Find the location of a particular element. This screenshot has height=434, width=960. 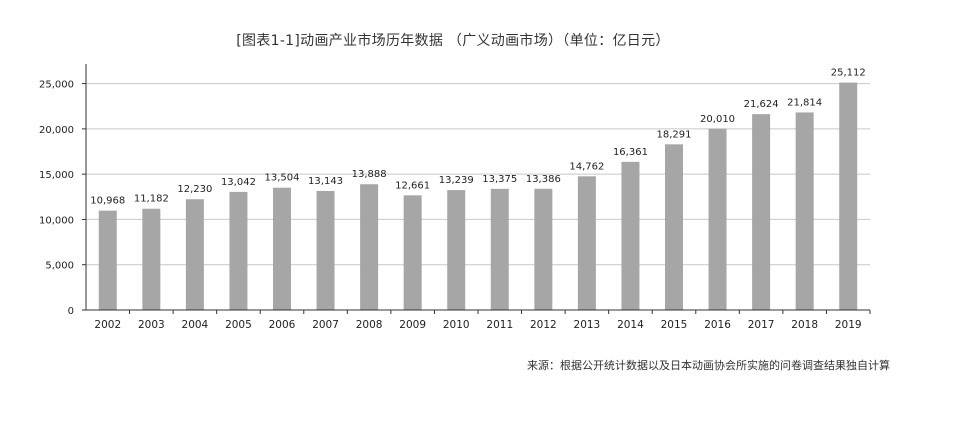

x-tick-label: 2012 is located at coordinates (543, 325).